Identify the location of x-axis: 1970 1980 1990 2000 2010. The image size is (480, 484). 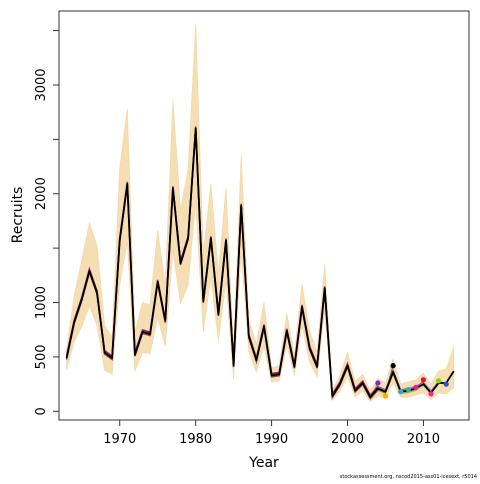
(271, 433).